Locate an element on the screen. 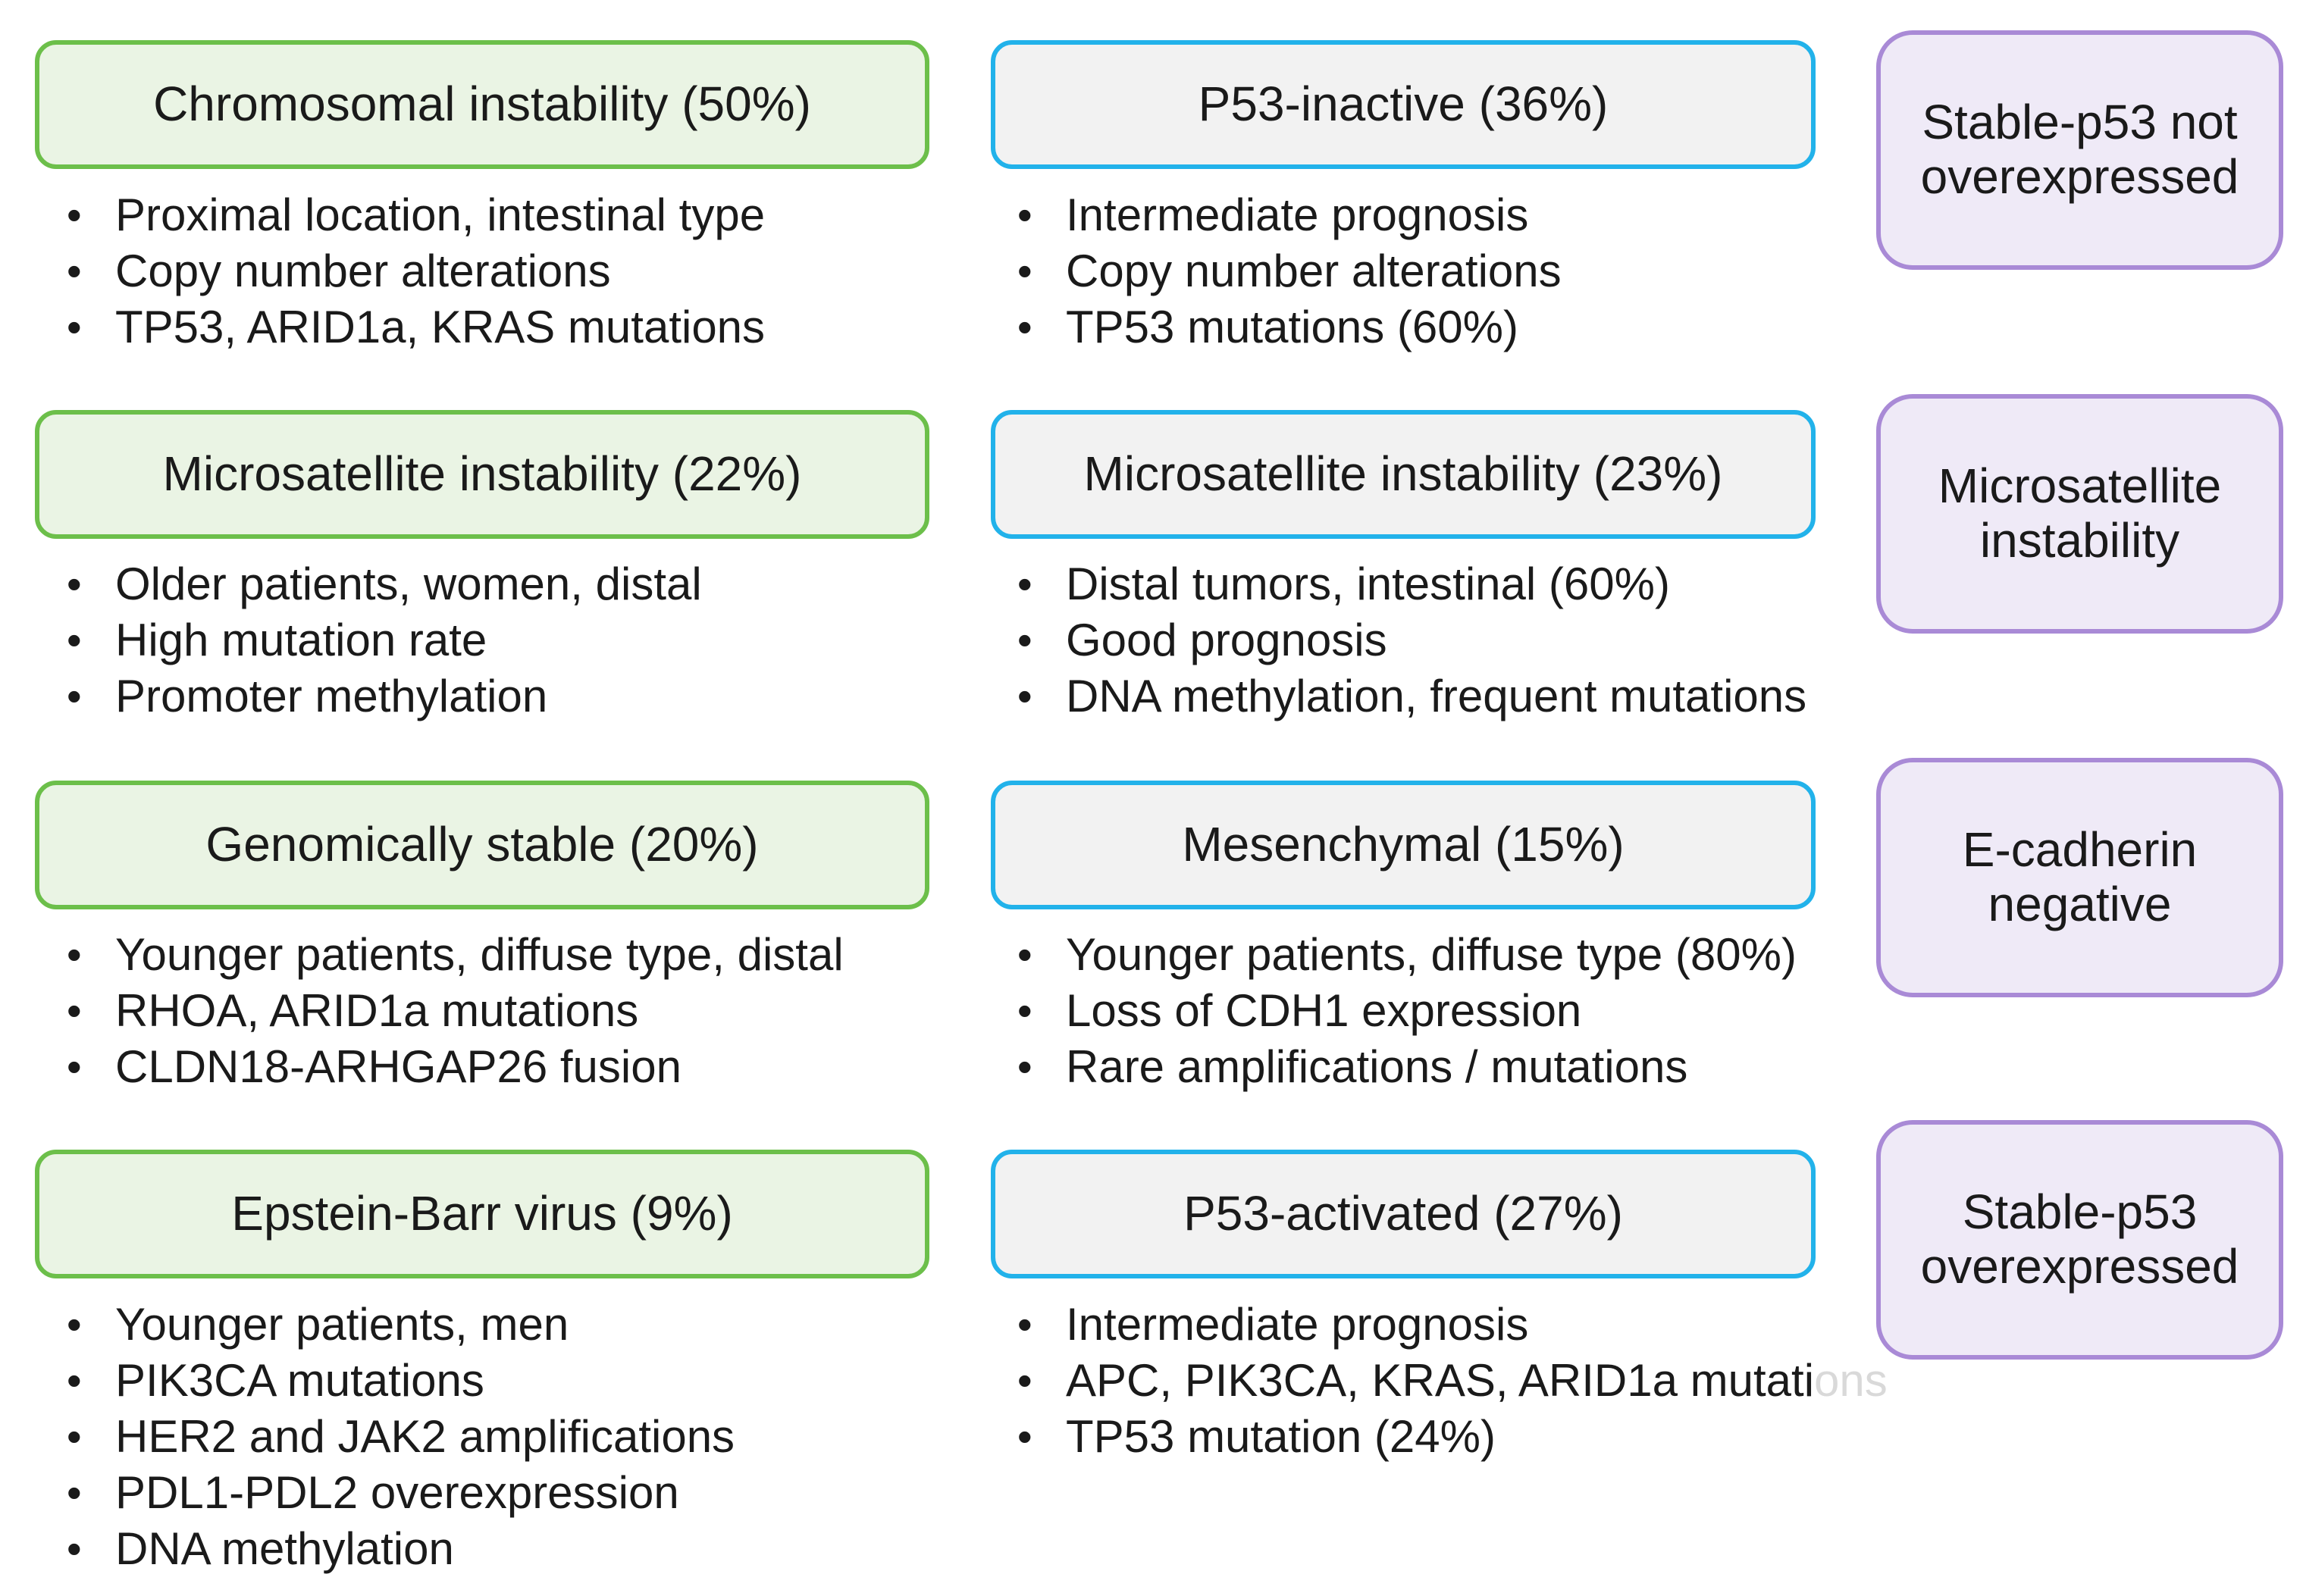 The image size is (2303, 1596). list-item: CLDN18-ARHGAP26 fusion is located at coordinates (439, 1067).